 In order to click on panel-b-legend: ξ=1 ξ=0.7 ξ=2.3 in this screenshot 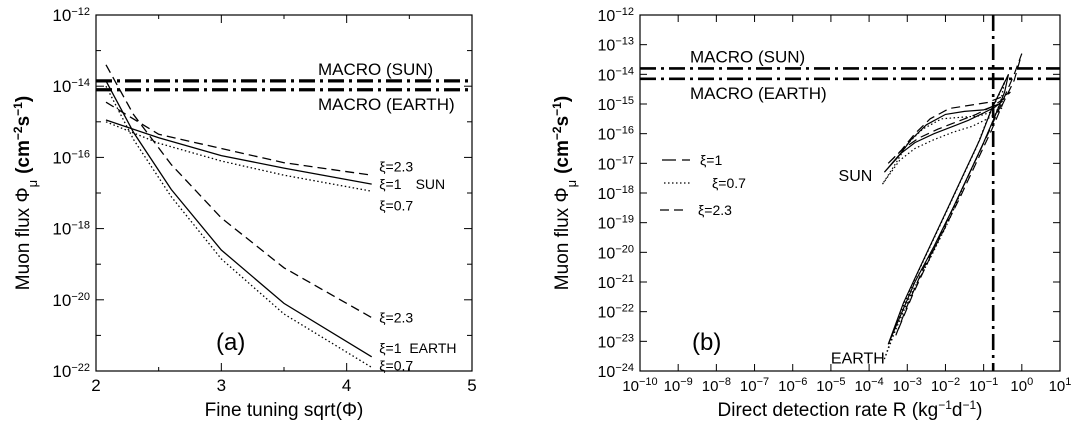, I will do `click(703, 185)`.